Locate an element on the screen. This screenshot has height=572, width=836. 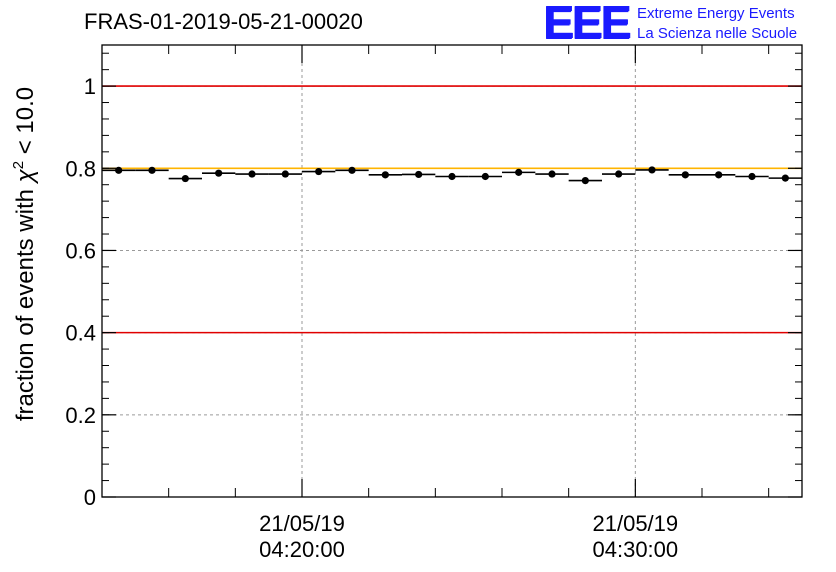
chart-title: FRAS-01-2019-05-21-00020 is located at coordinates (223, 21).